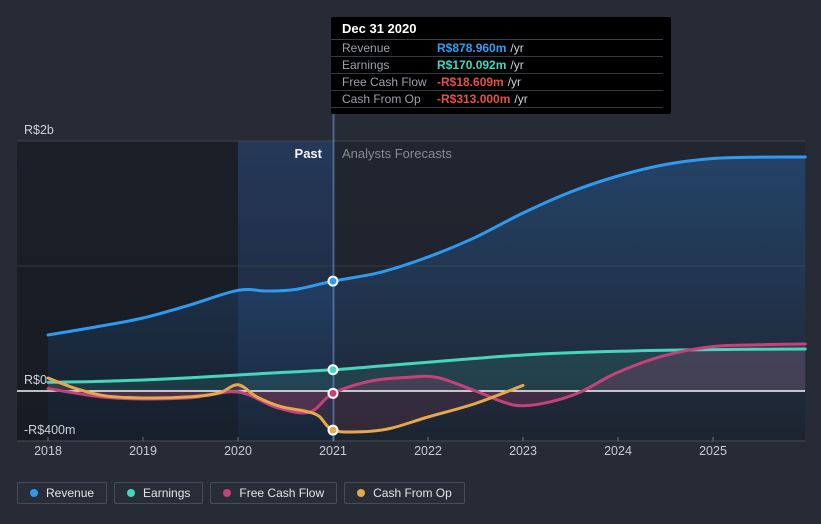 Image resolution: width=821 pixels, height=524 pixels. I want to click on tooltip-row-label: Earnings, so click(366, 65).